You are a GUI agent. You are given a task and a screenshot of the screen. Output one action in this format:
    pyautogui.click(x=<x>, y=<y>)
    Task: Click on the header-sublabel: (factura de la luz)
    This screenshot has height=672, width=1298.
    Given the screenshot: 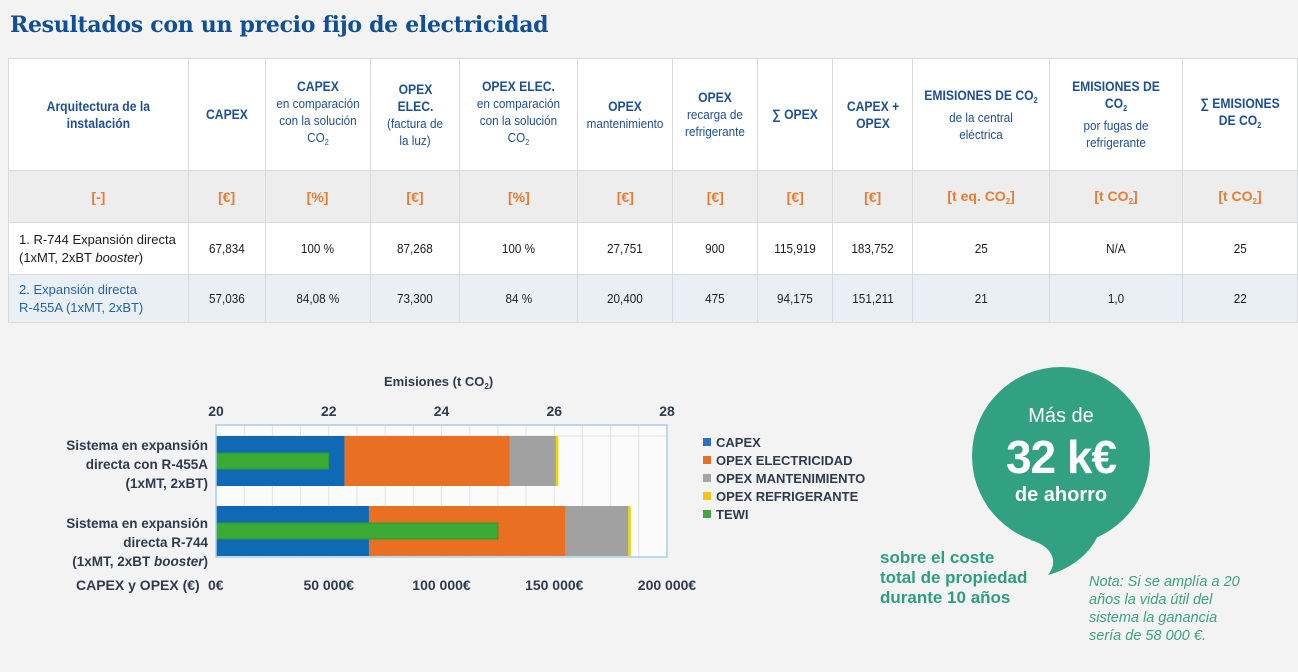 What is the action you would take?
    pyautogui.click(x=415, y=131)
    